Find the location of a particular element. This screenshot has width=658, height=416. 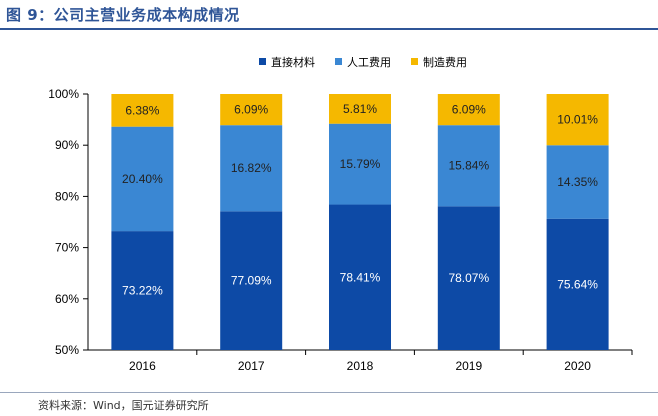

data-label: 14.35% is located at coordinates (577, 182).